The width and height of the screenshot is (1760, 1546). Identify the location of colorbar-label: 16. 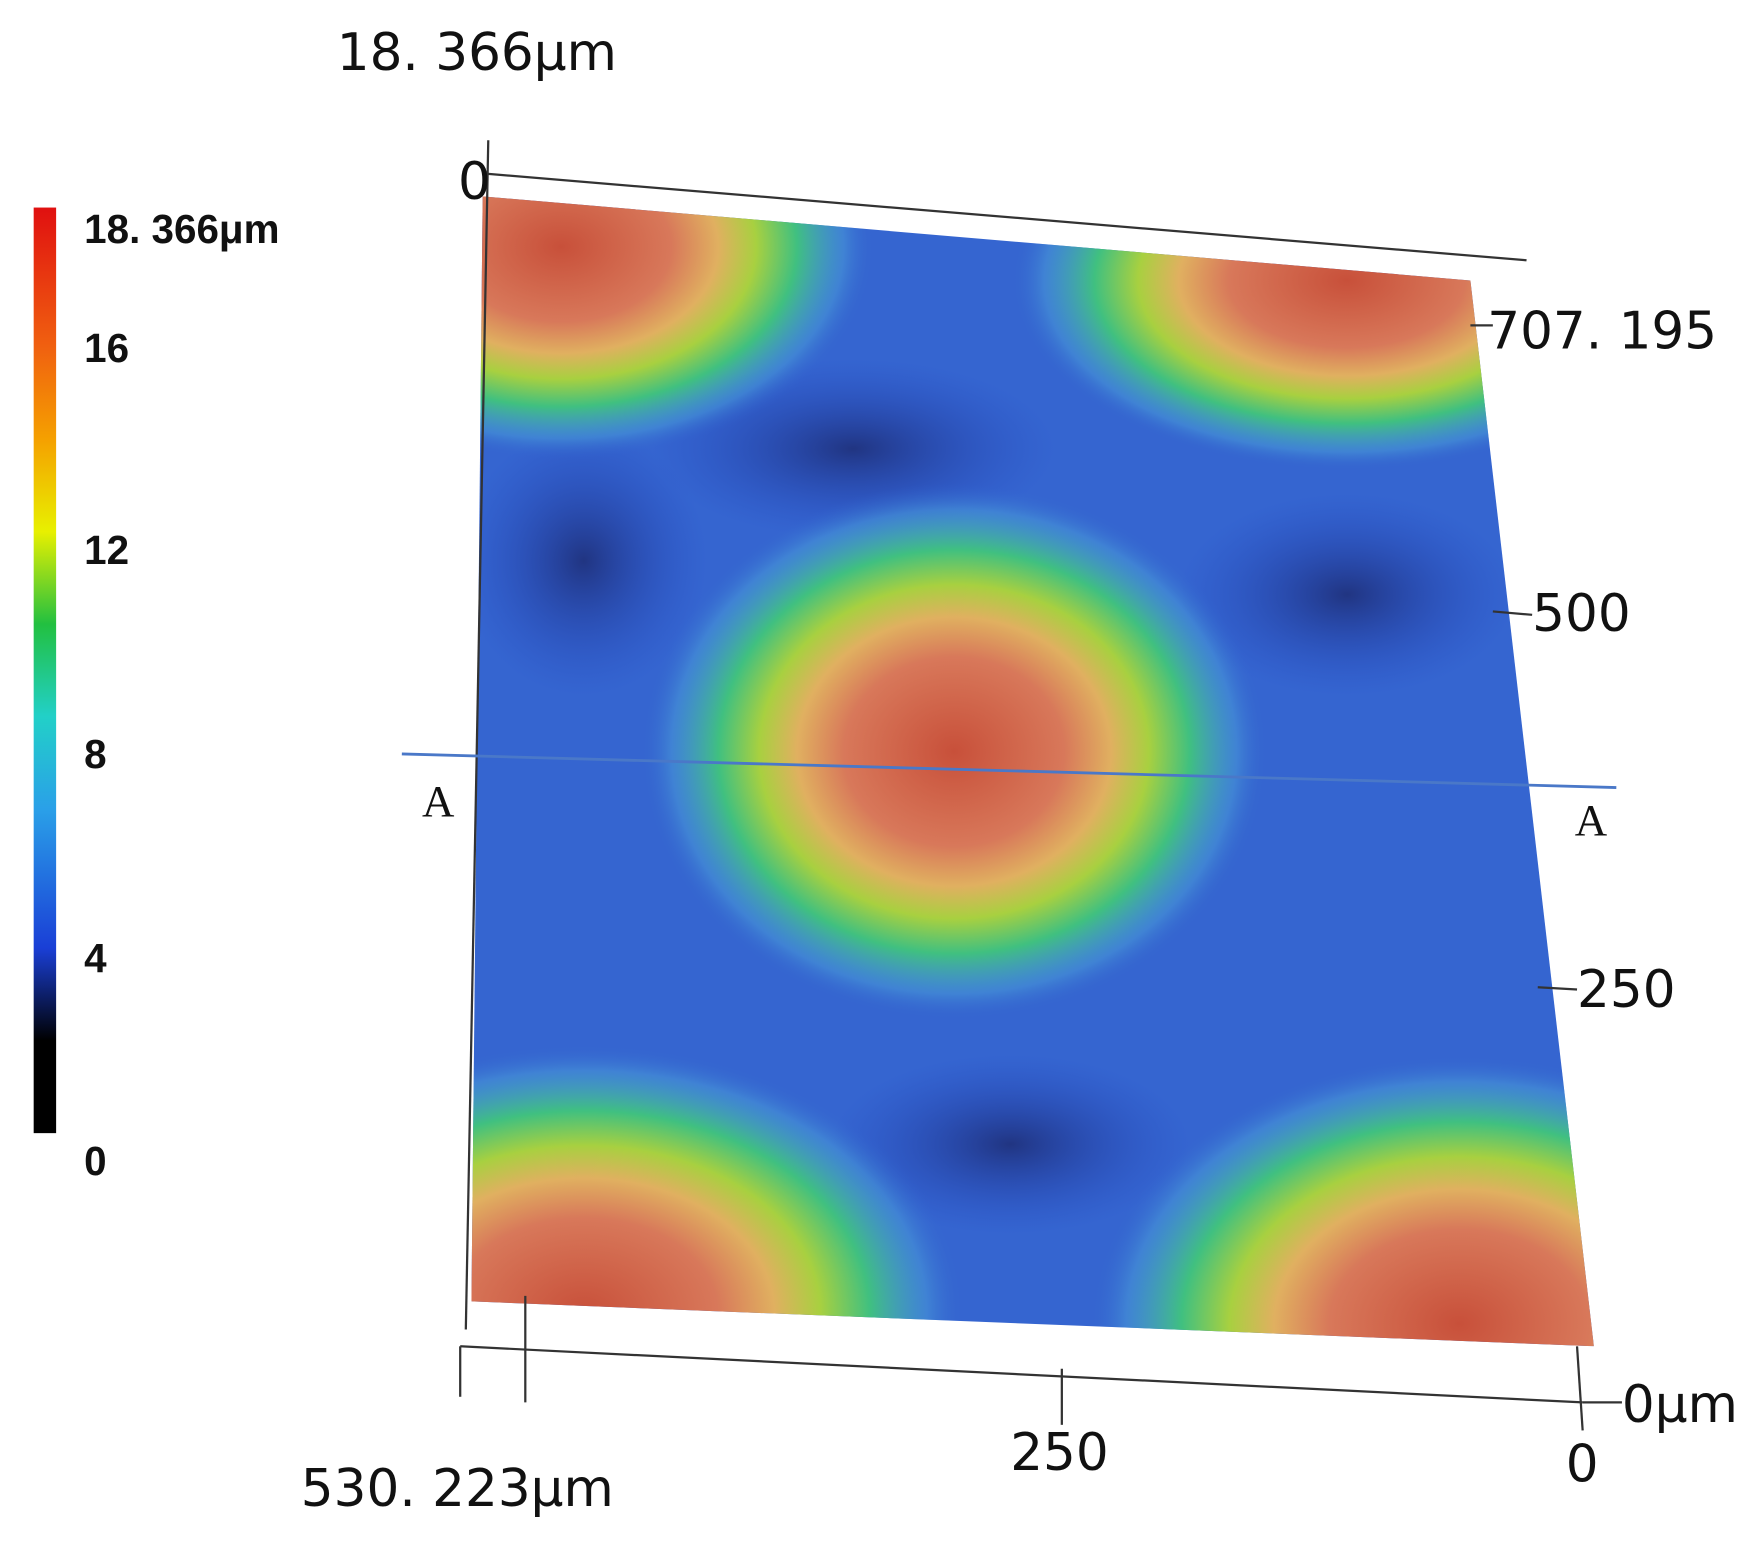
(106, 348).